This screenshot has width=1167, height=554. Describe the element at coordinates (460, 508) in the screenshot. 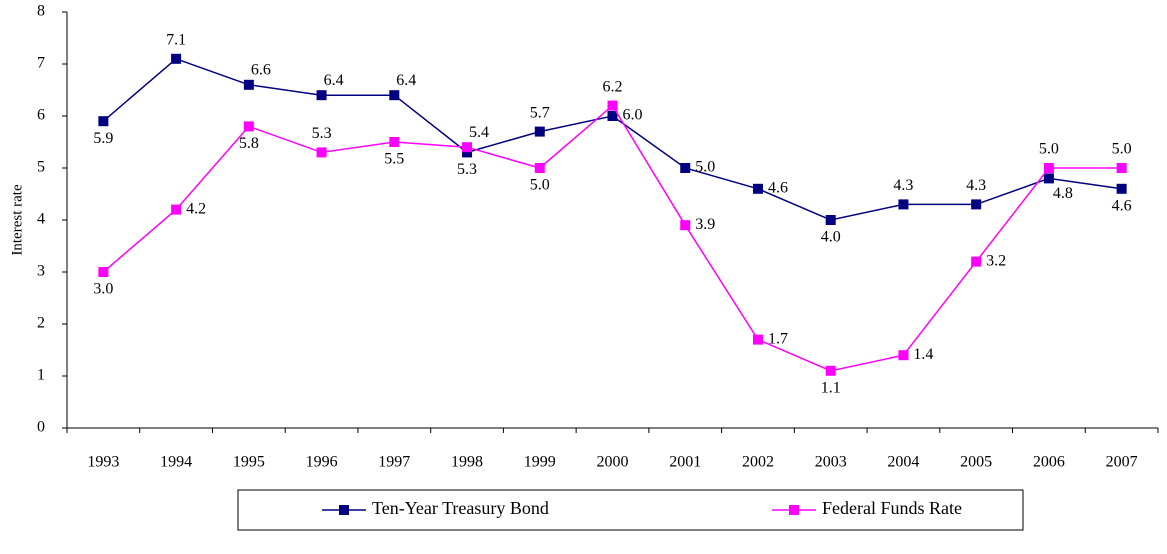

I see `legend-label: Ten-Year Treasury Bond` at that location.